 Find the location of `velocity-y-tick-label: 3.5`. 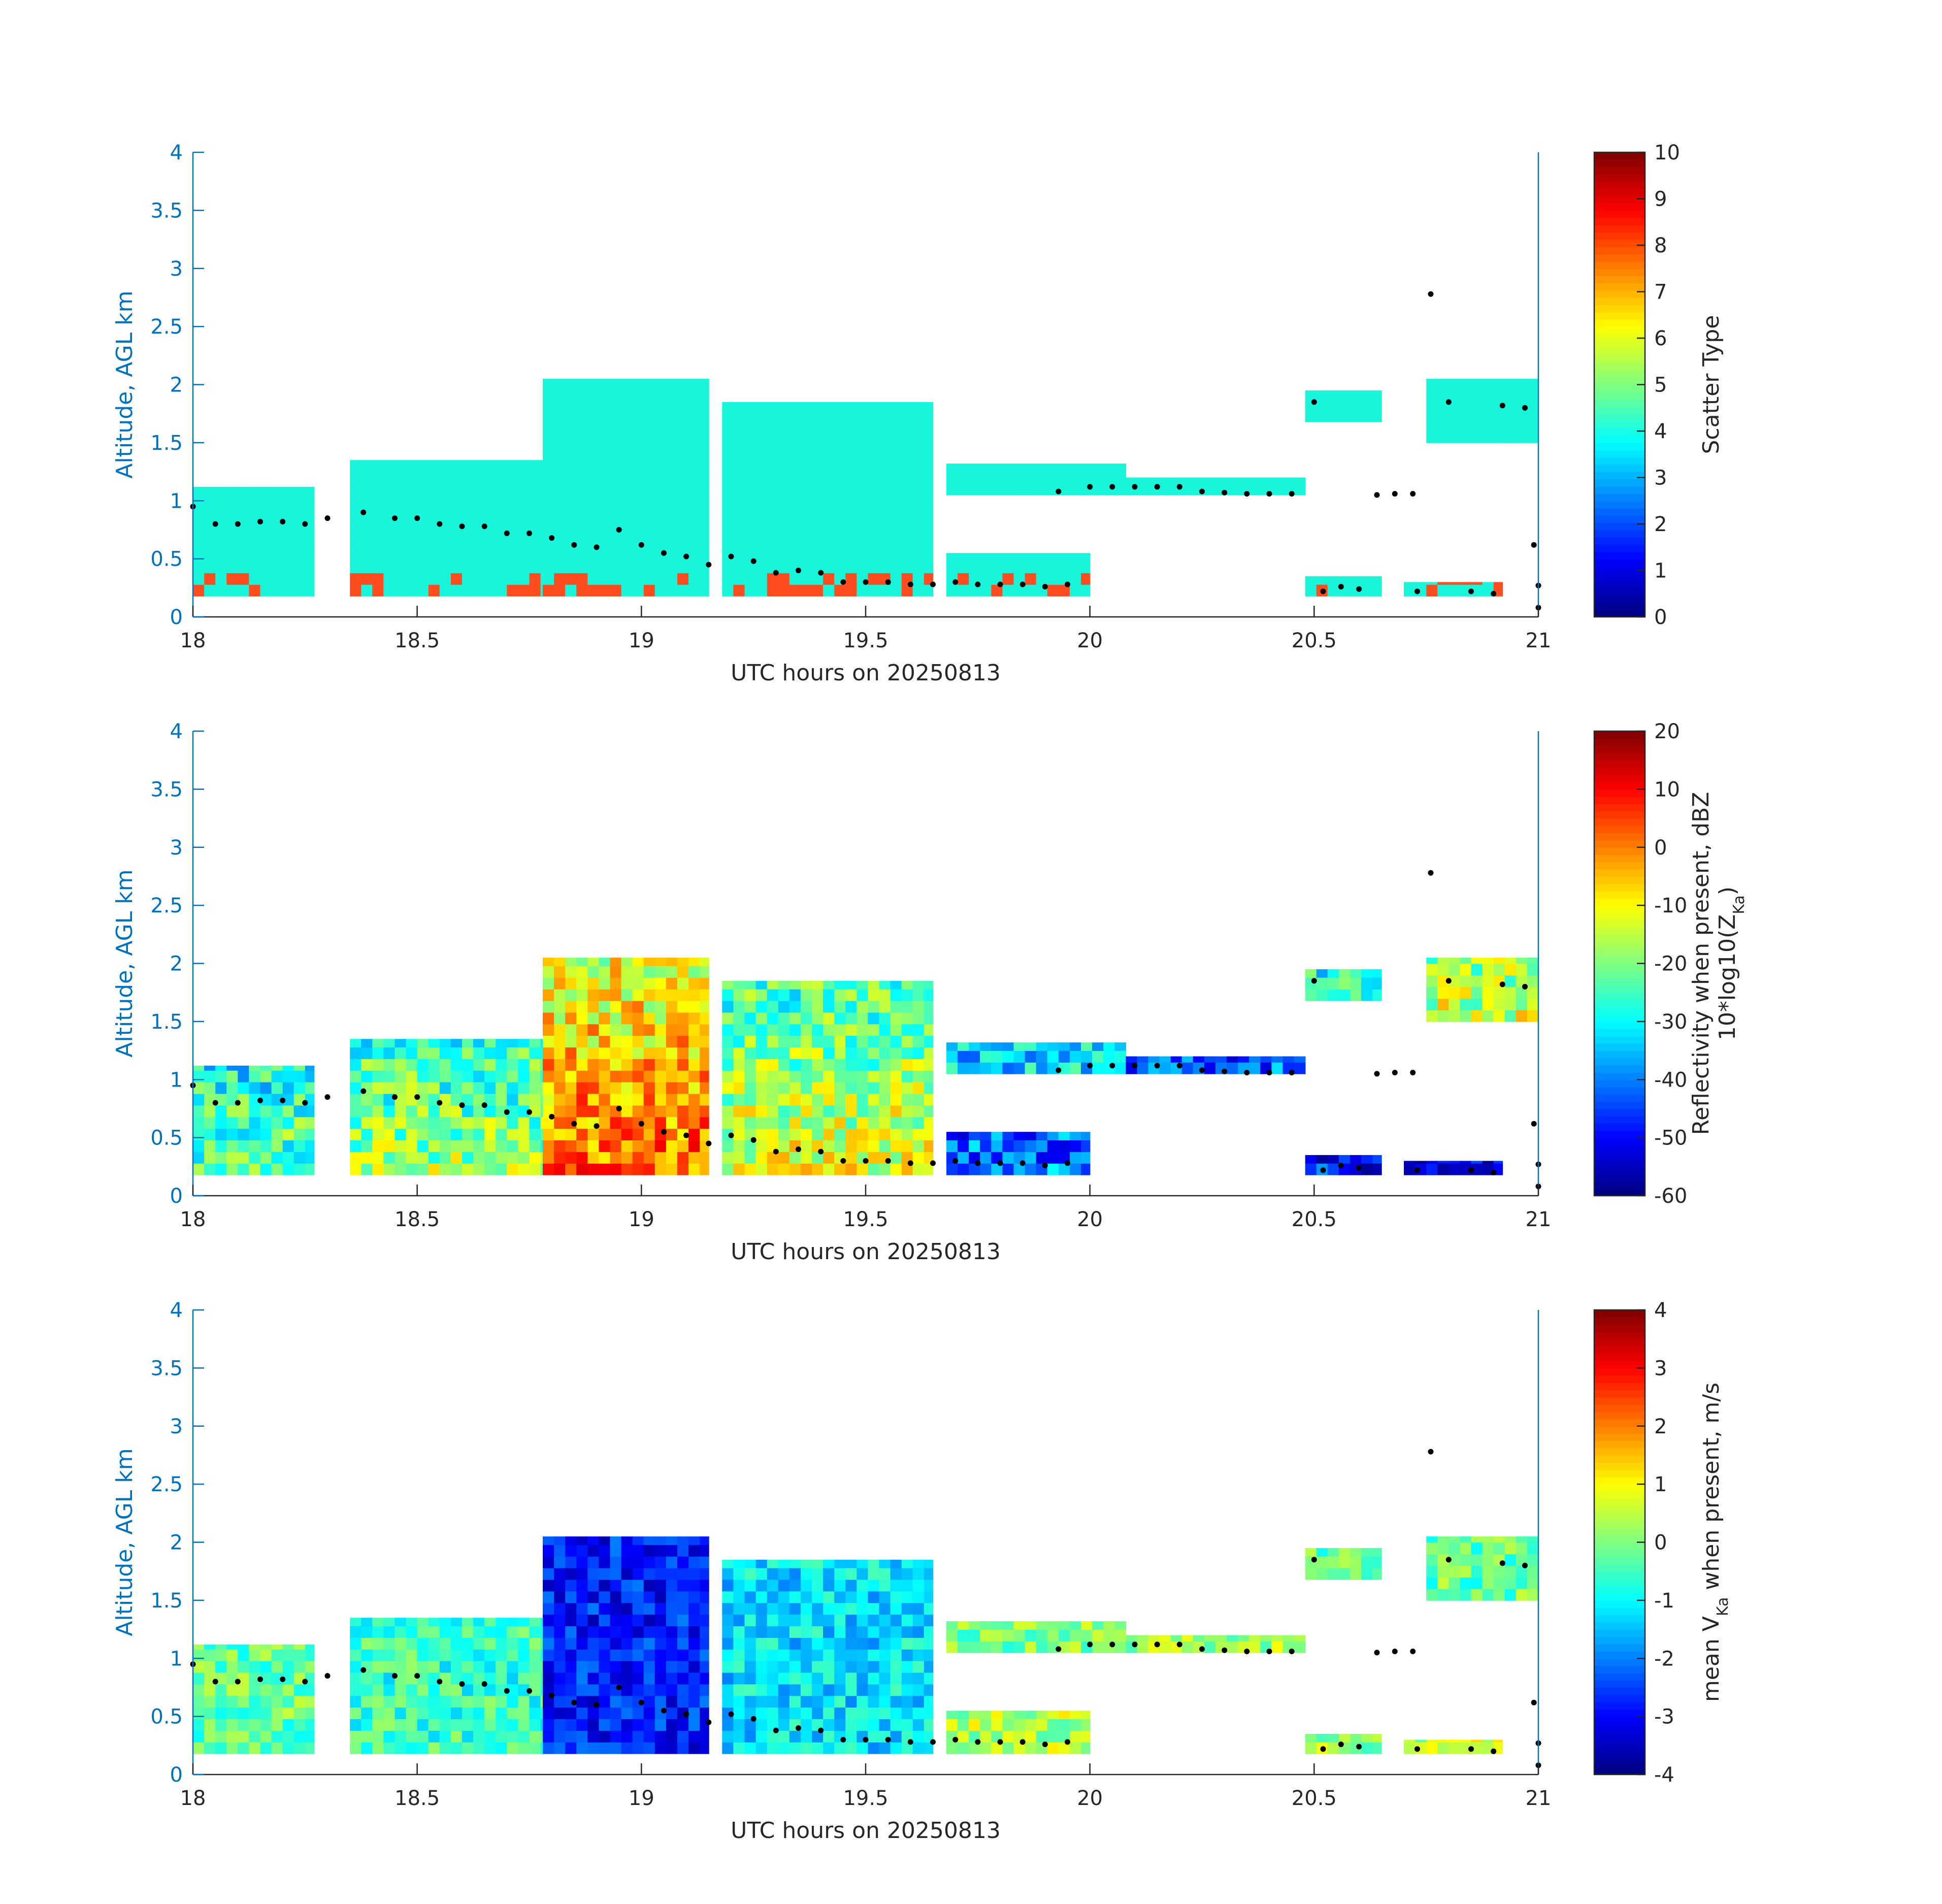

velocity-y-tick-label: 3.5 is located at coordinates (166, 1368).